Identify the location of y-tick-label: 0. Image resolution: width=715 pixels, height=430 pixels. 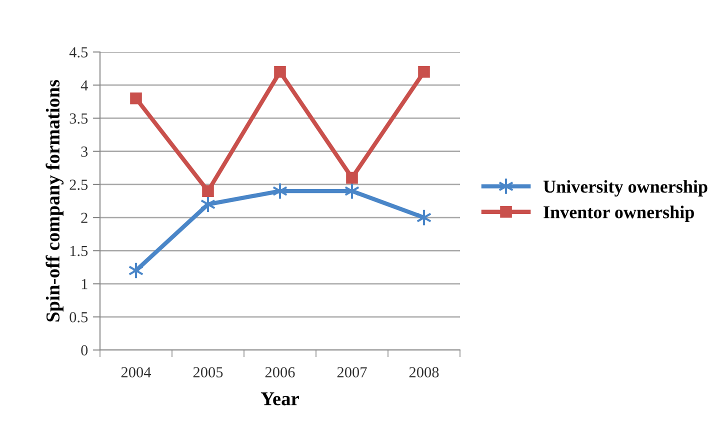
(84, 350).